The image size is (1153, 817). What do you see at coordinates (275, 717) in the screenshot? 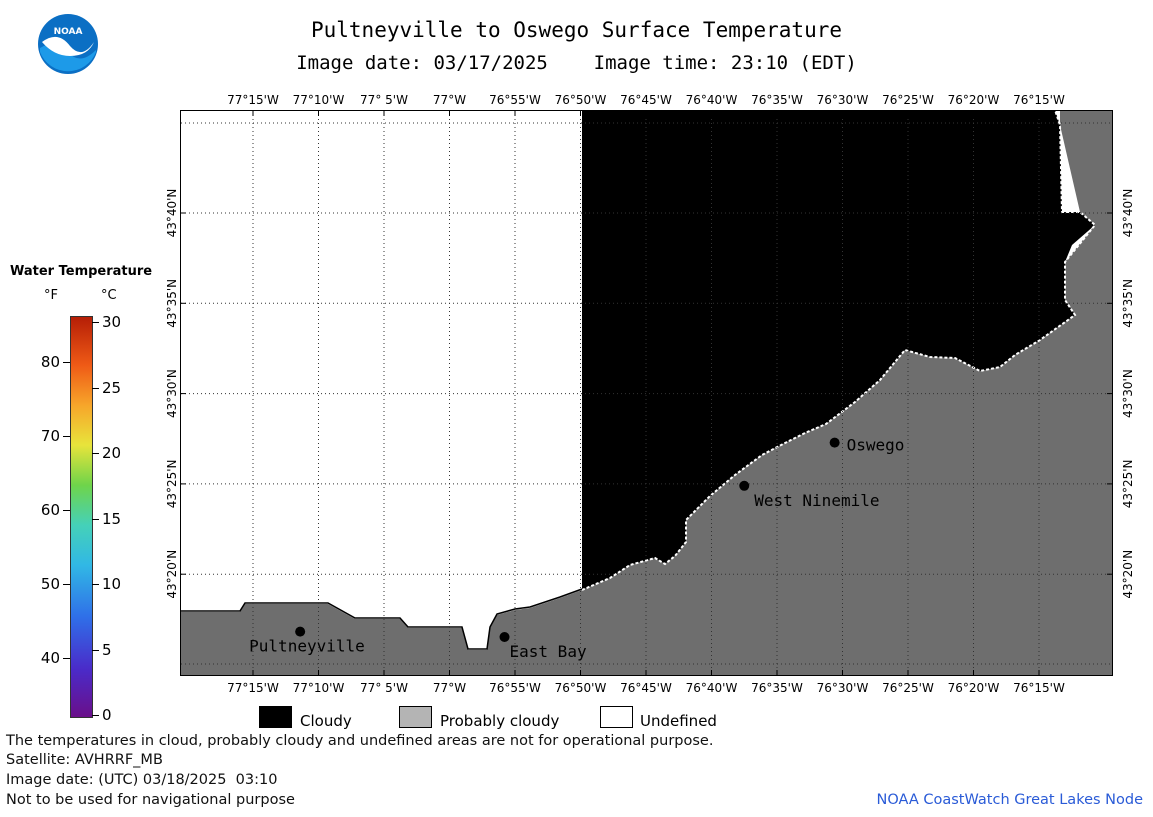
I see `cloudy-swatch` at bounding box center [275, 717].